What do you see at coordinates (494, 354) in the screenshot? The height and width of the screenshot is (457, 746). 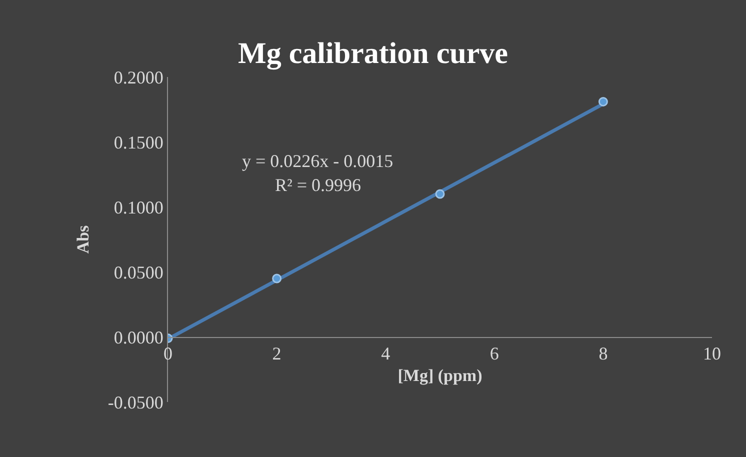 I see `x-tick-label: 6` at bounding box center [494, 354].